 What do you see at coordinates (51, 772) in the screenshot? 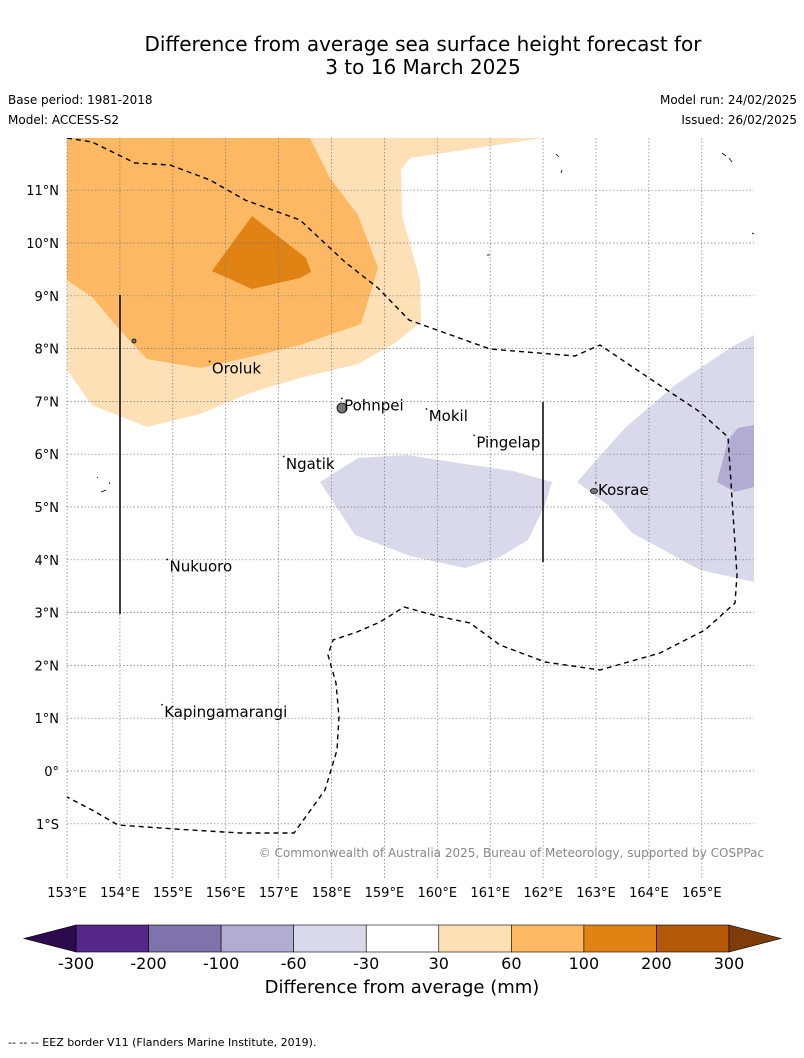
I see `latitude-tick-label: 0°` at bounding box center [51, 772].